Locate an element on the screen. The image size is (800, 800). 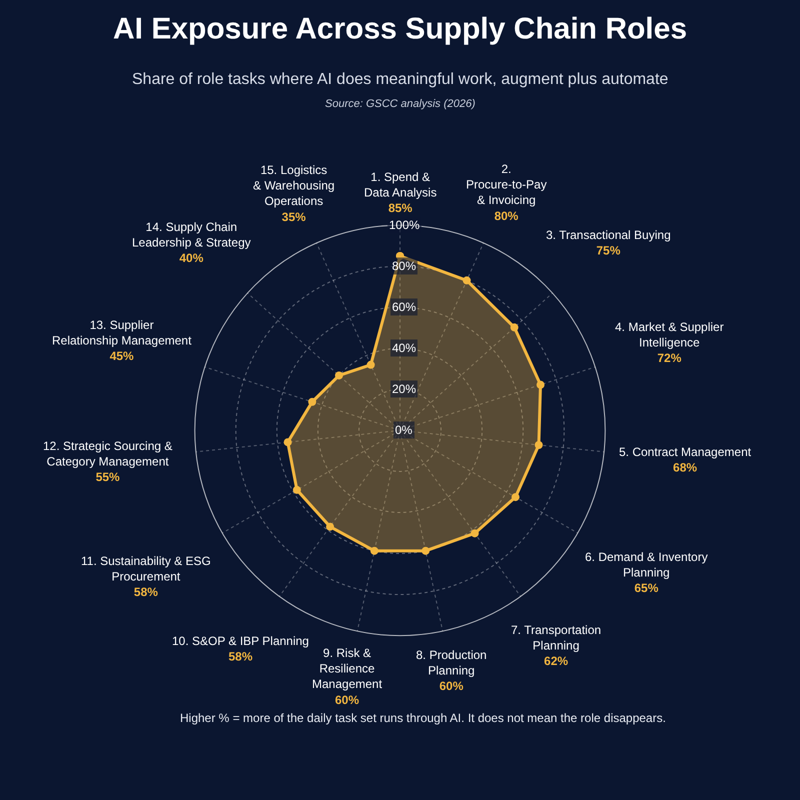
spoke-label: 8. Production Planning is located at coordinates (451, 663).